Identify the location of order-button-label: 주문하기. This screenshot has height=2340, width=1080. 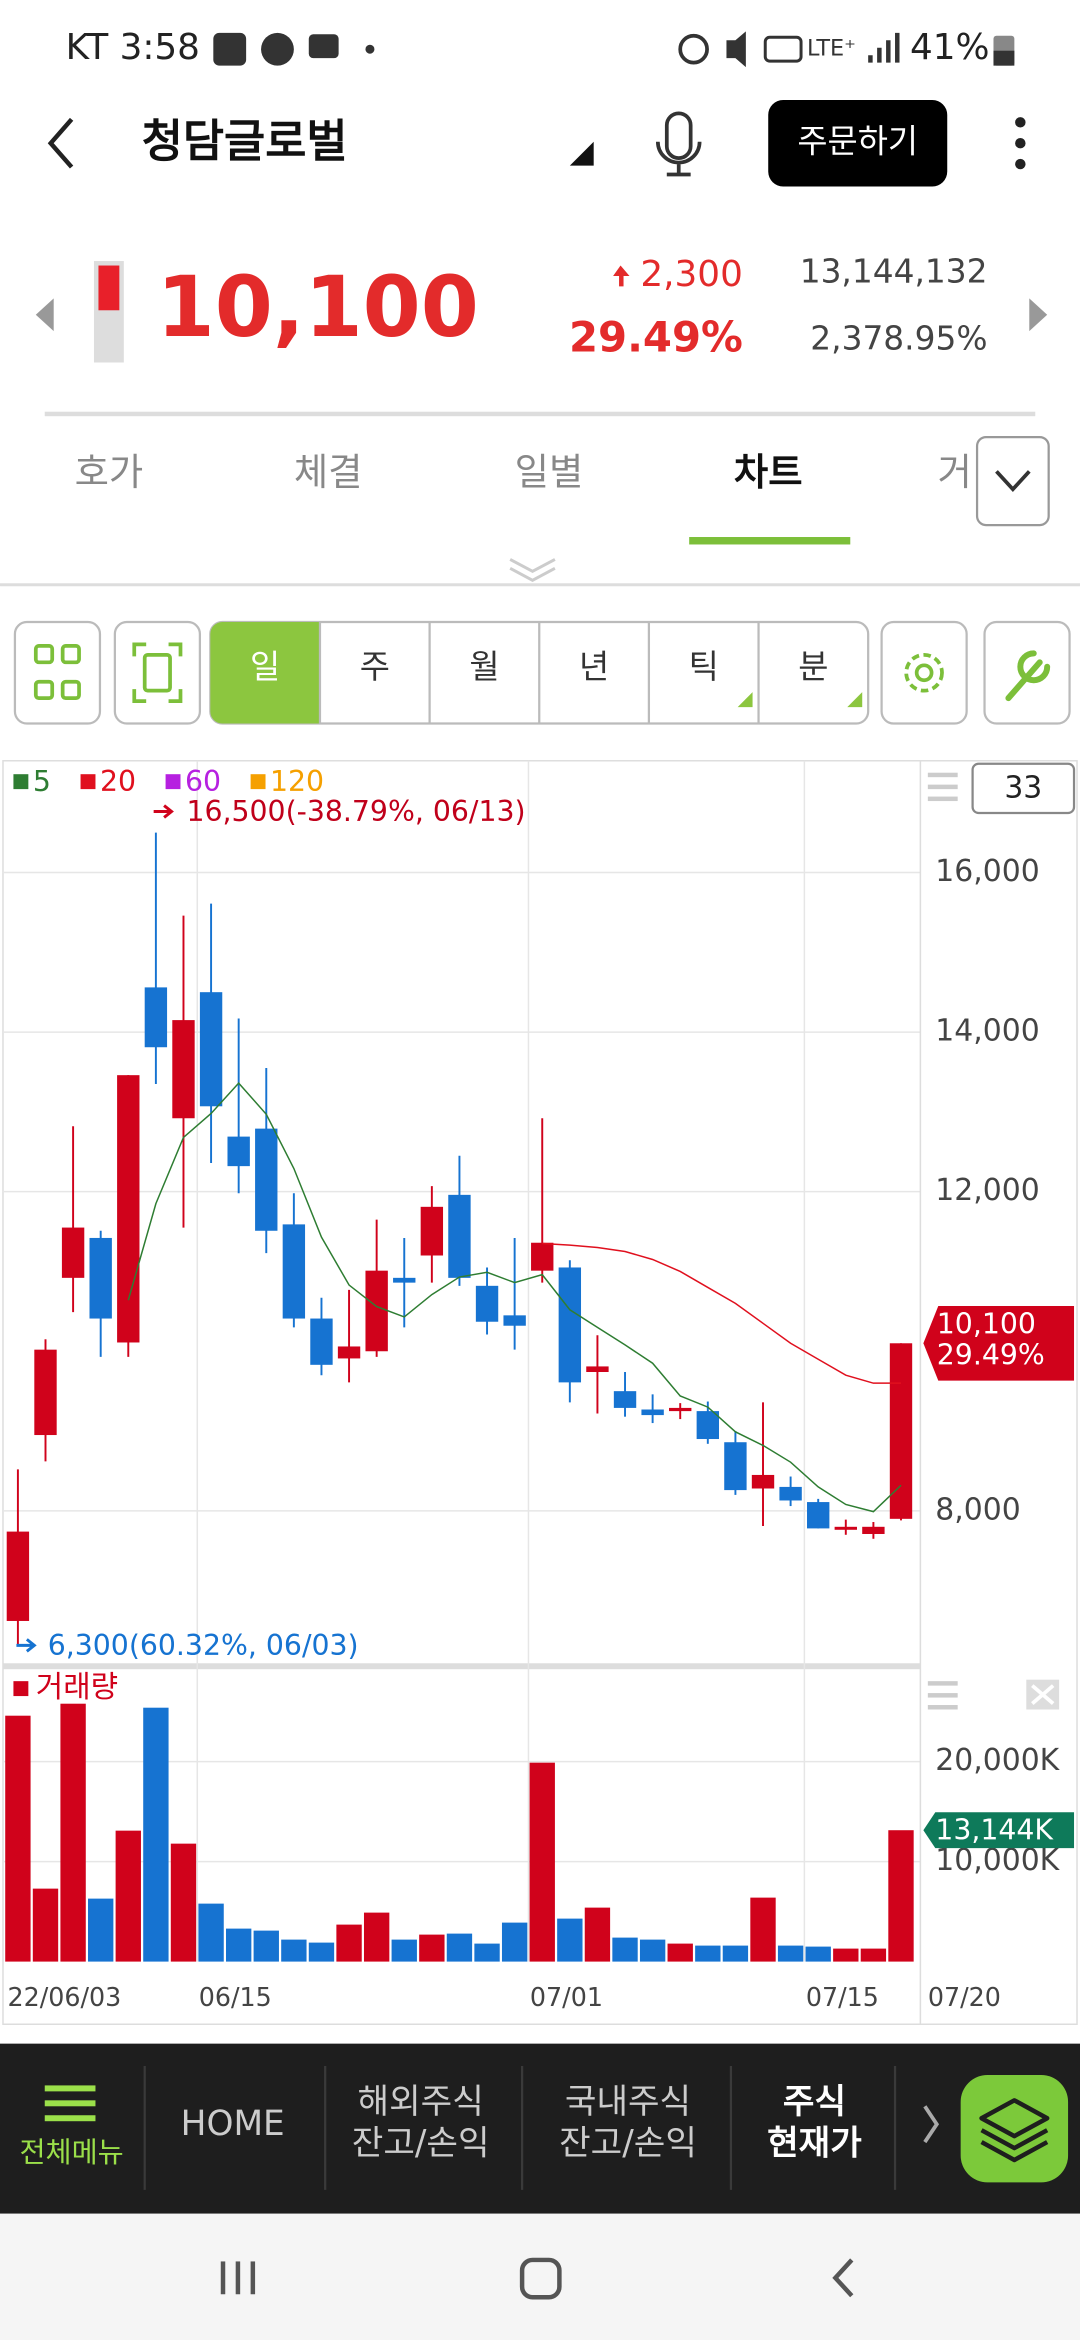
(857, 142).